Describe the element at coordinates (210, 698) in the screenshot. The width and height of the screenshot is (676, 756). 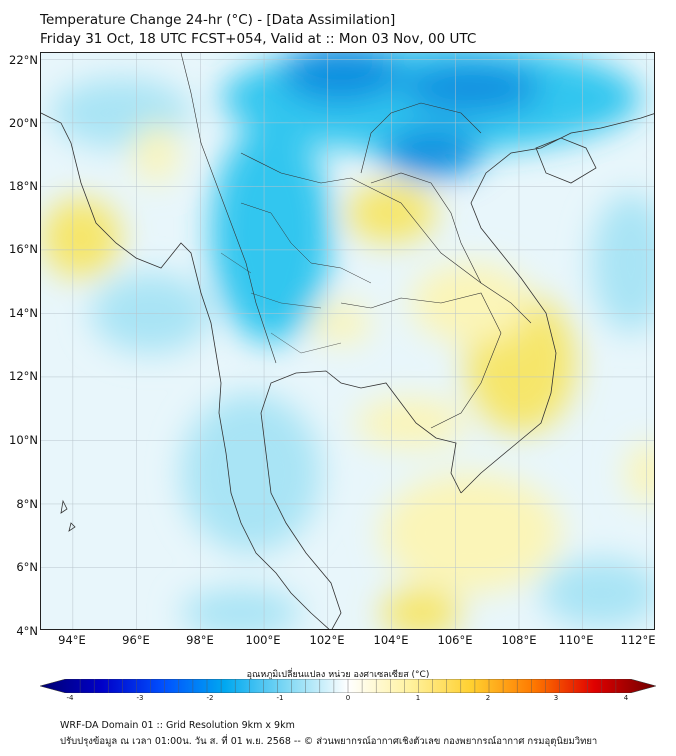
I see `colorbar-tick-minus2: -2` at that location.